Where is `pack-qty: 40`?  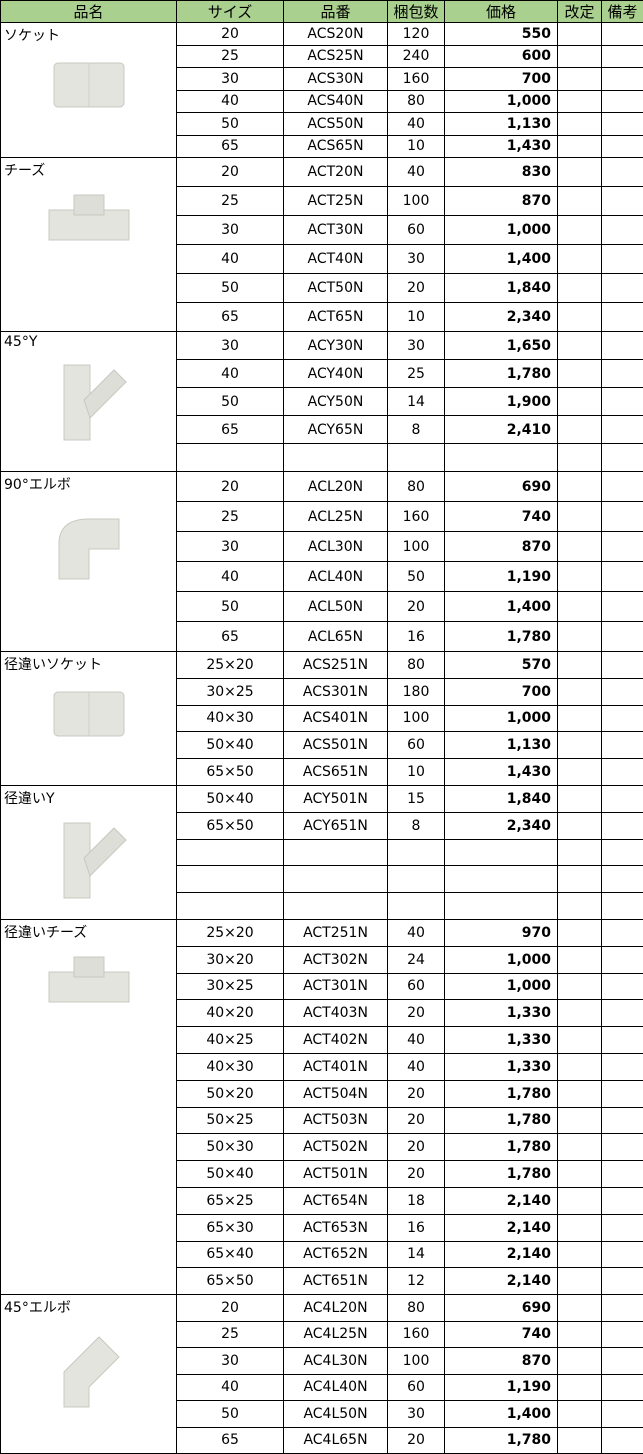
pack-qty: 40 is located at coordinates (416, 124).